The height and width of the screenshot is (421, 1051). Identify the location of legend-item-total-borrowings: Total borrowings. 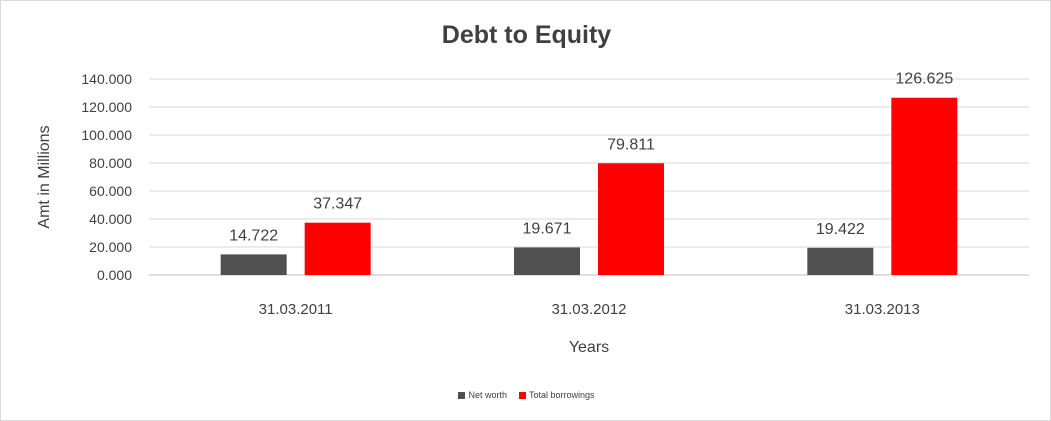
(556, 395).